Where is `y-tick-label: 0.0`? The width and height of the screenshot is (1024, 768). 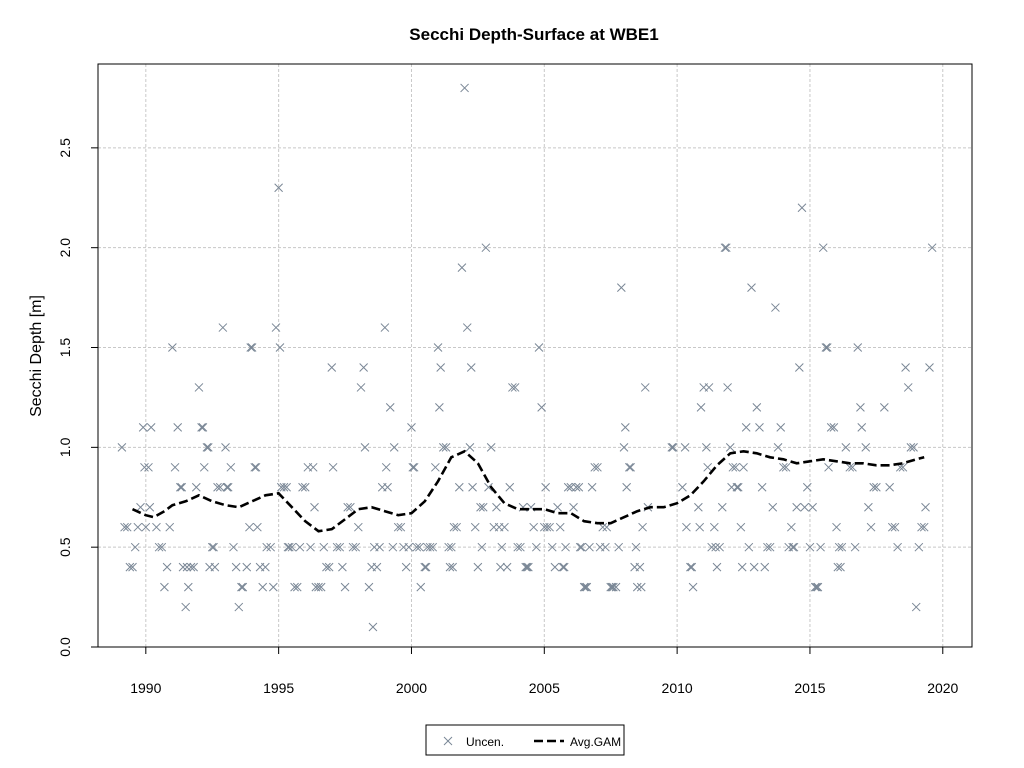 y-tick-label: 0.0 is located at coordinates (65, 647).